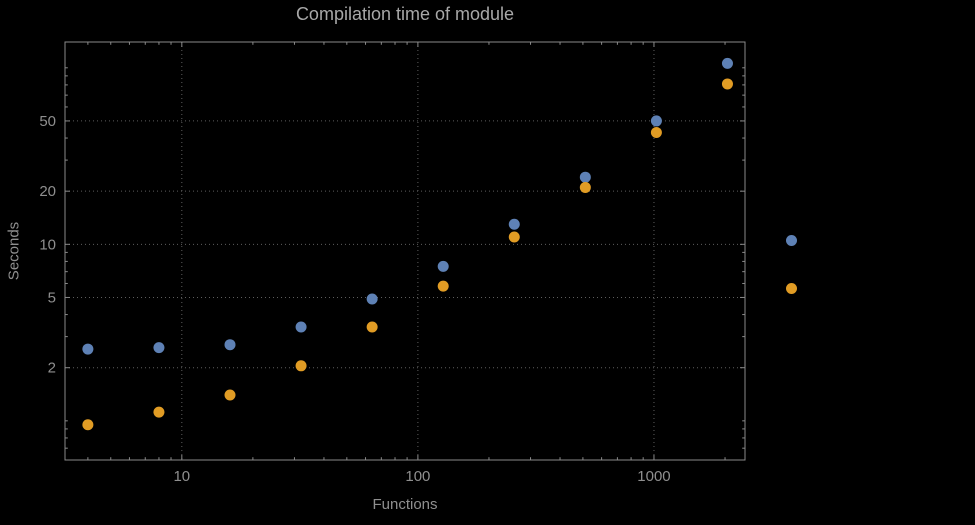  Describe the element at coordinates (14, 251) in the screenshot. I see `y-axis-label: Seconds` at that location.